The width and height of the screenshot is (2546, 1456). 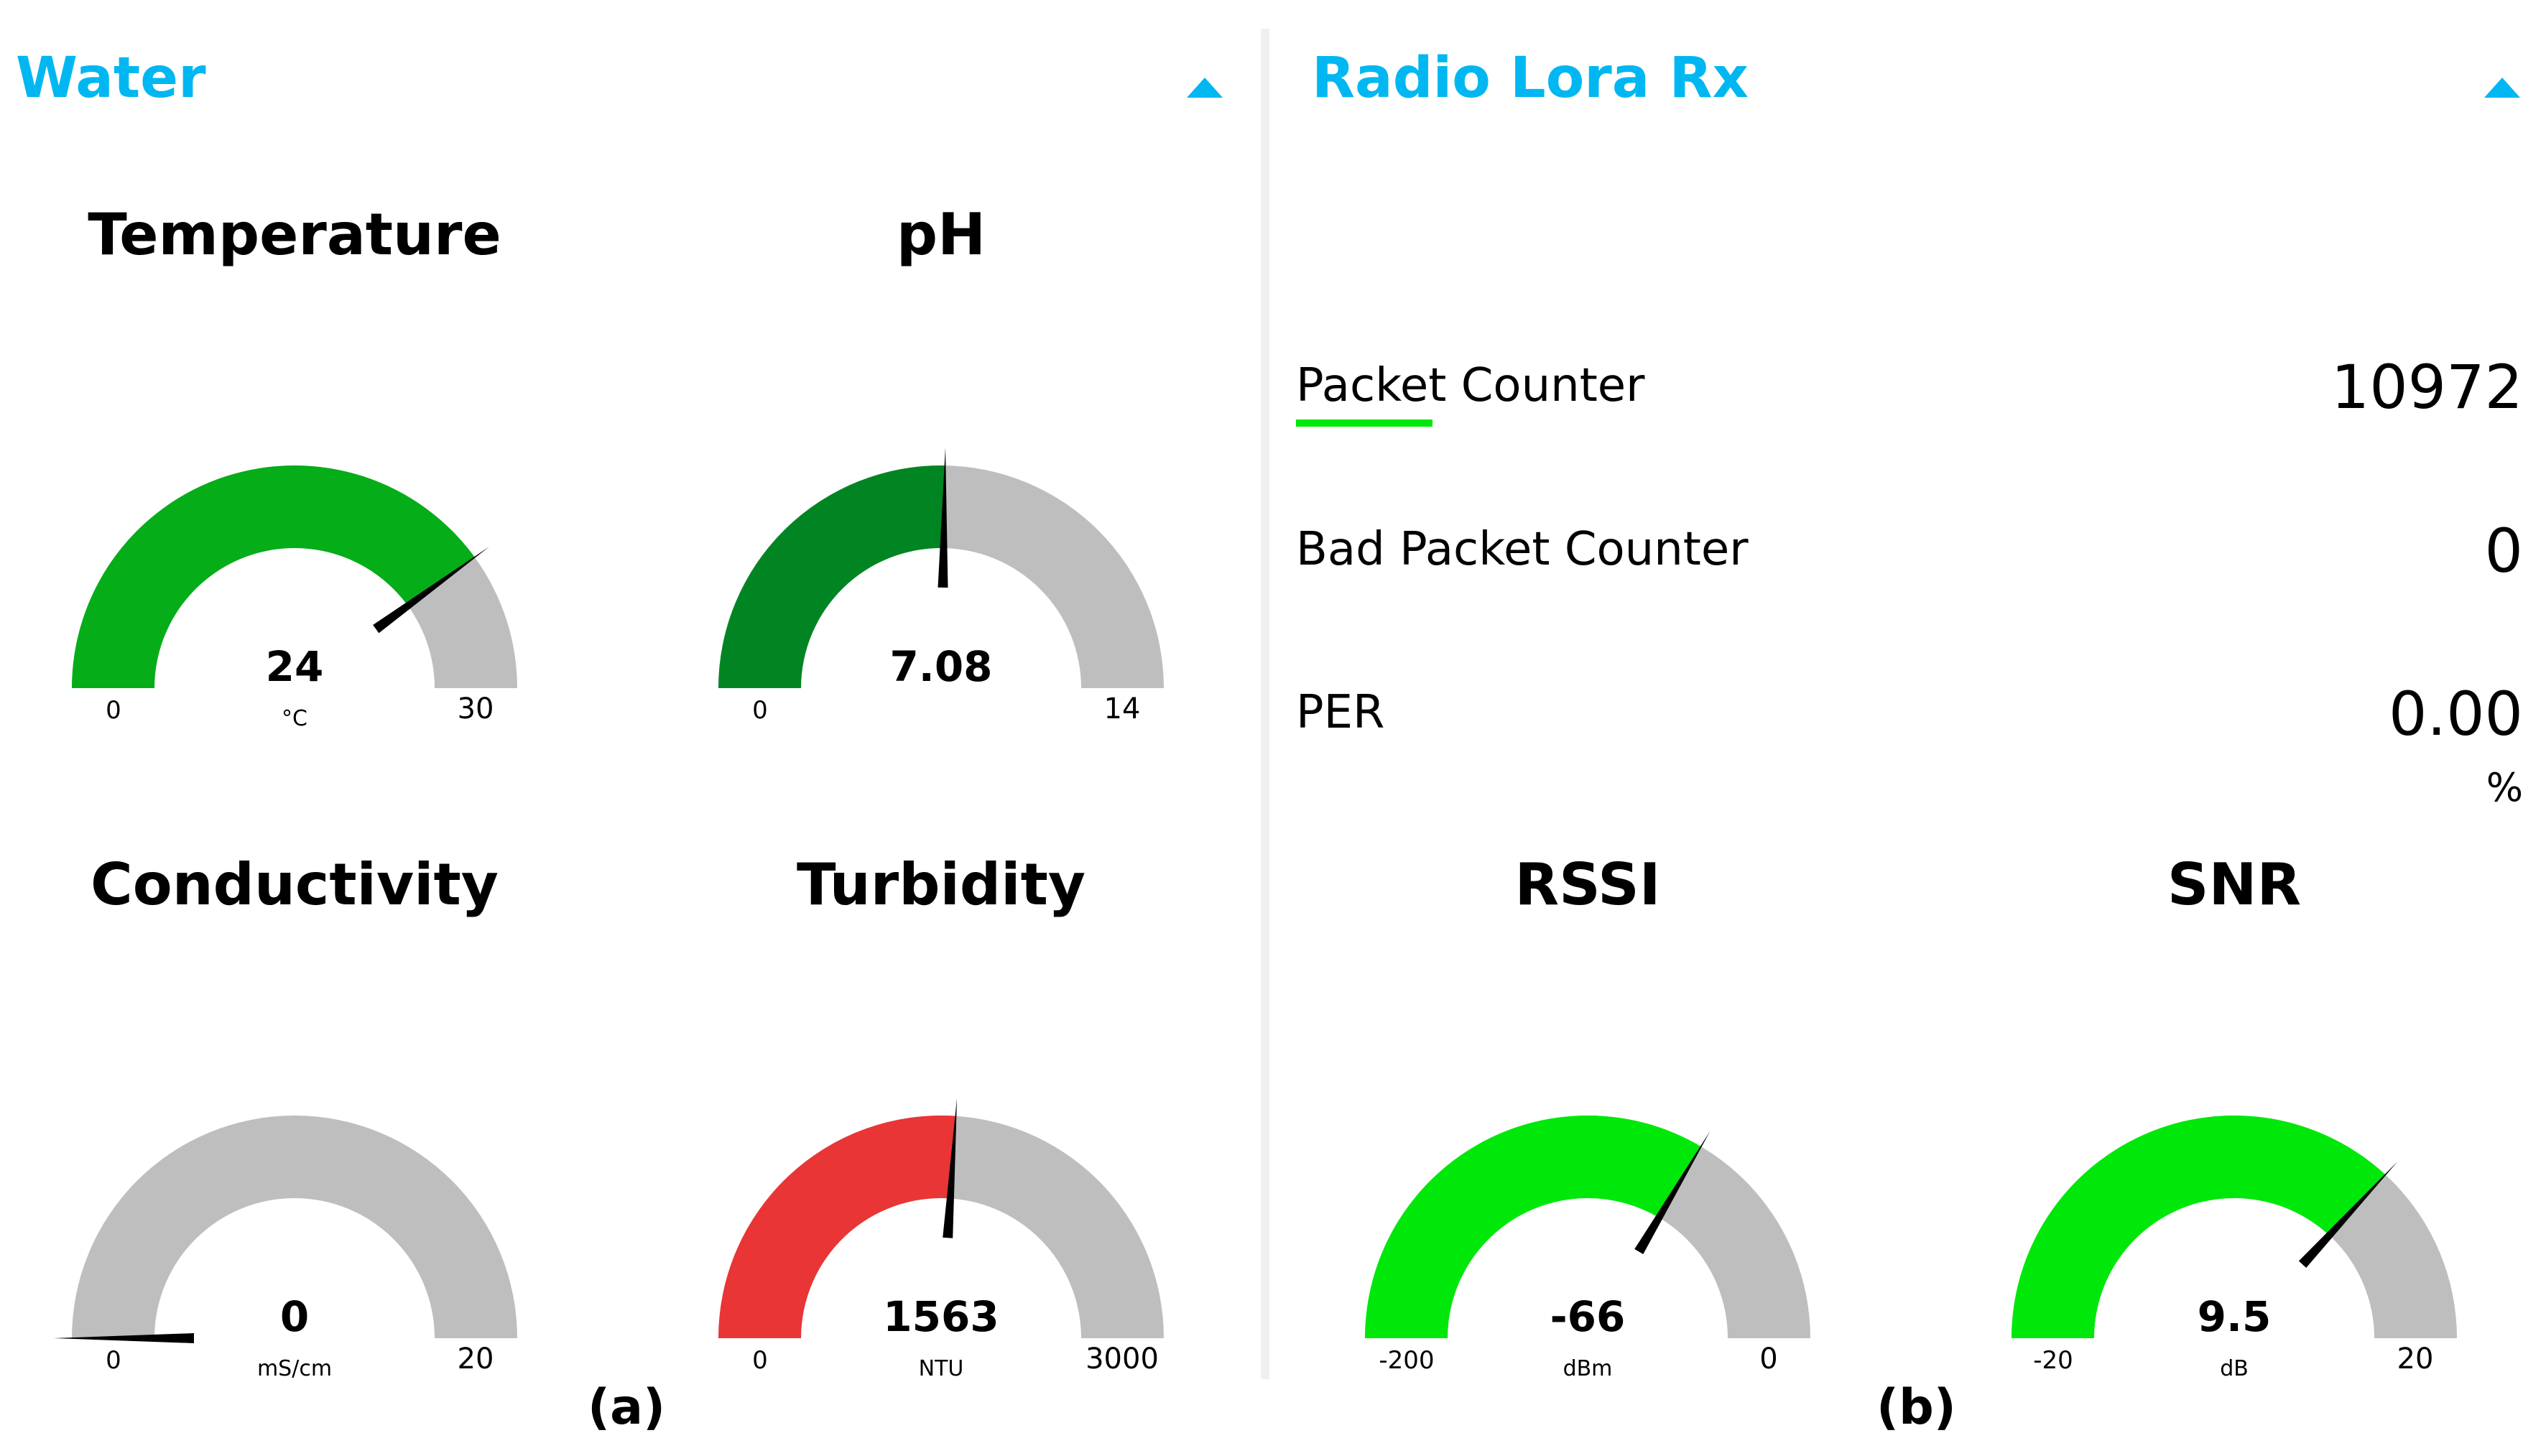 I want to click on gauge-min: -200, so click(x=1406, y=1360).